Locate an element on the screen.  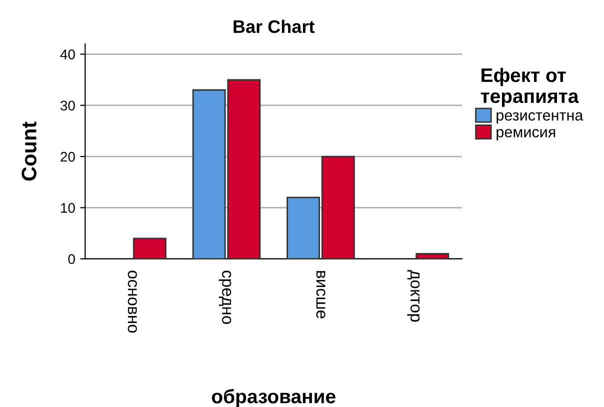
y-tick-label: 40 is located at coordinates (67, 55).